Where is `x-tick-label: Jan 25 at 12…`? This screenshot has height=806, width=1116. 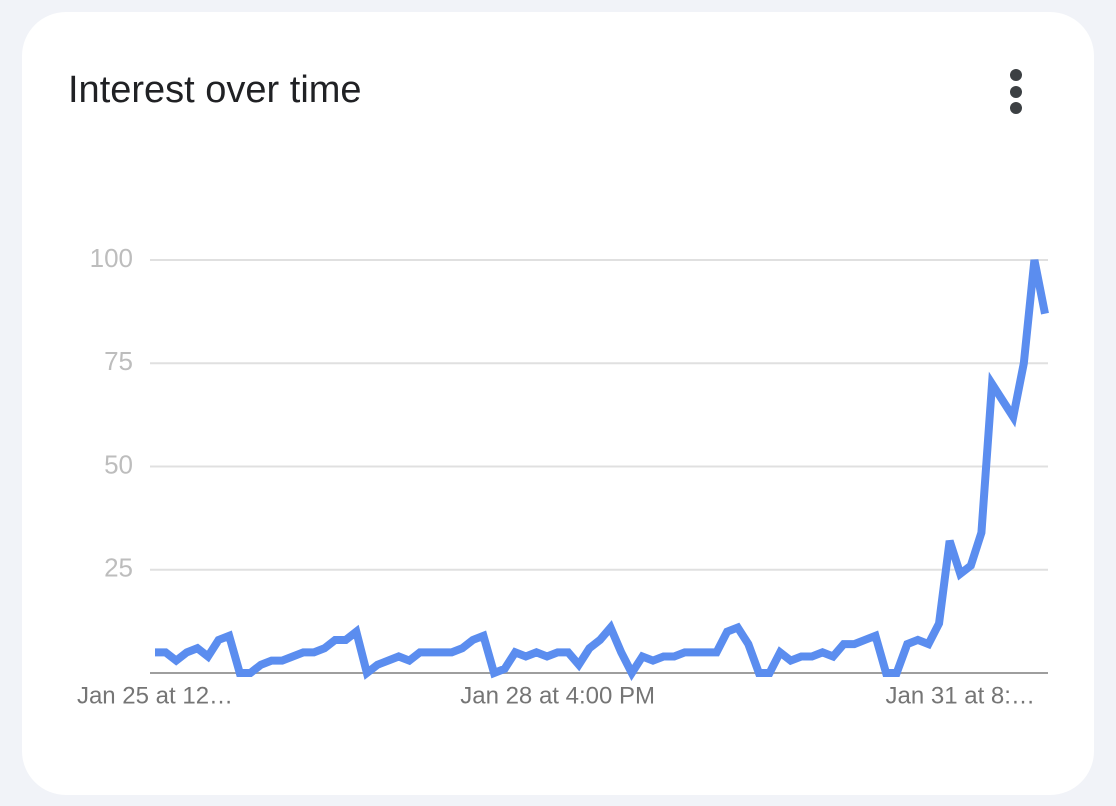 x-tick-label: Jan 25 at 12… is located at coordinates (155, 695).